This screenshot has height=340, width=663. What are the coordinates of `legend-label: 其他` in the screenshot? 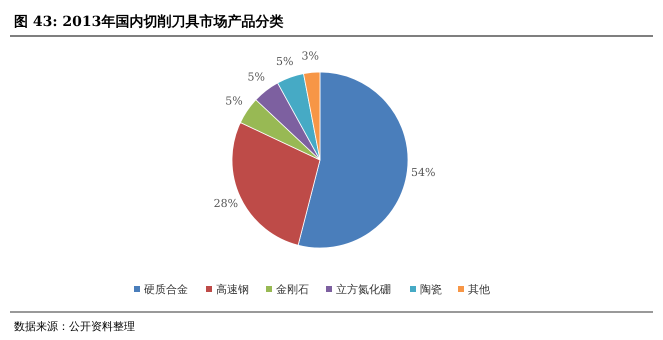 It's located at (479, 289).